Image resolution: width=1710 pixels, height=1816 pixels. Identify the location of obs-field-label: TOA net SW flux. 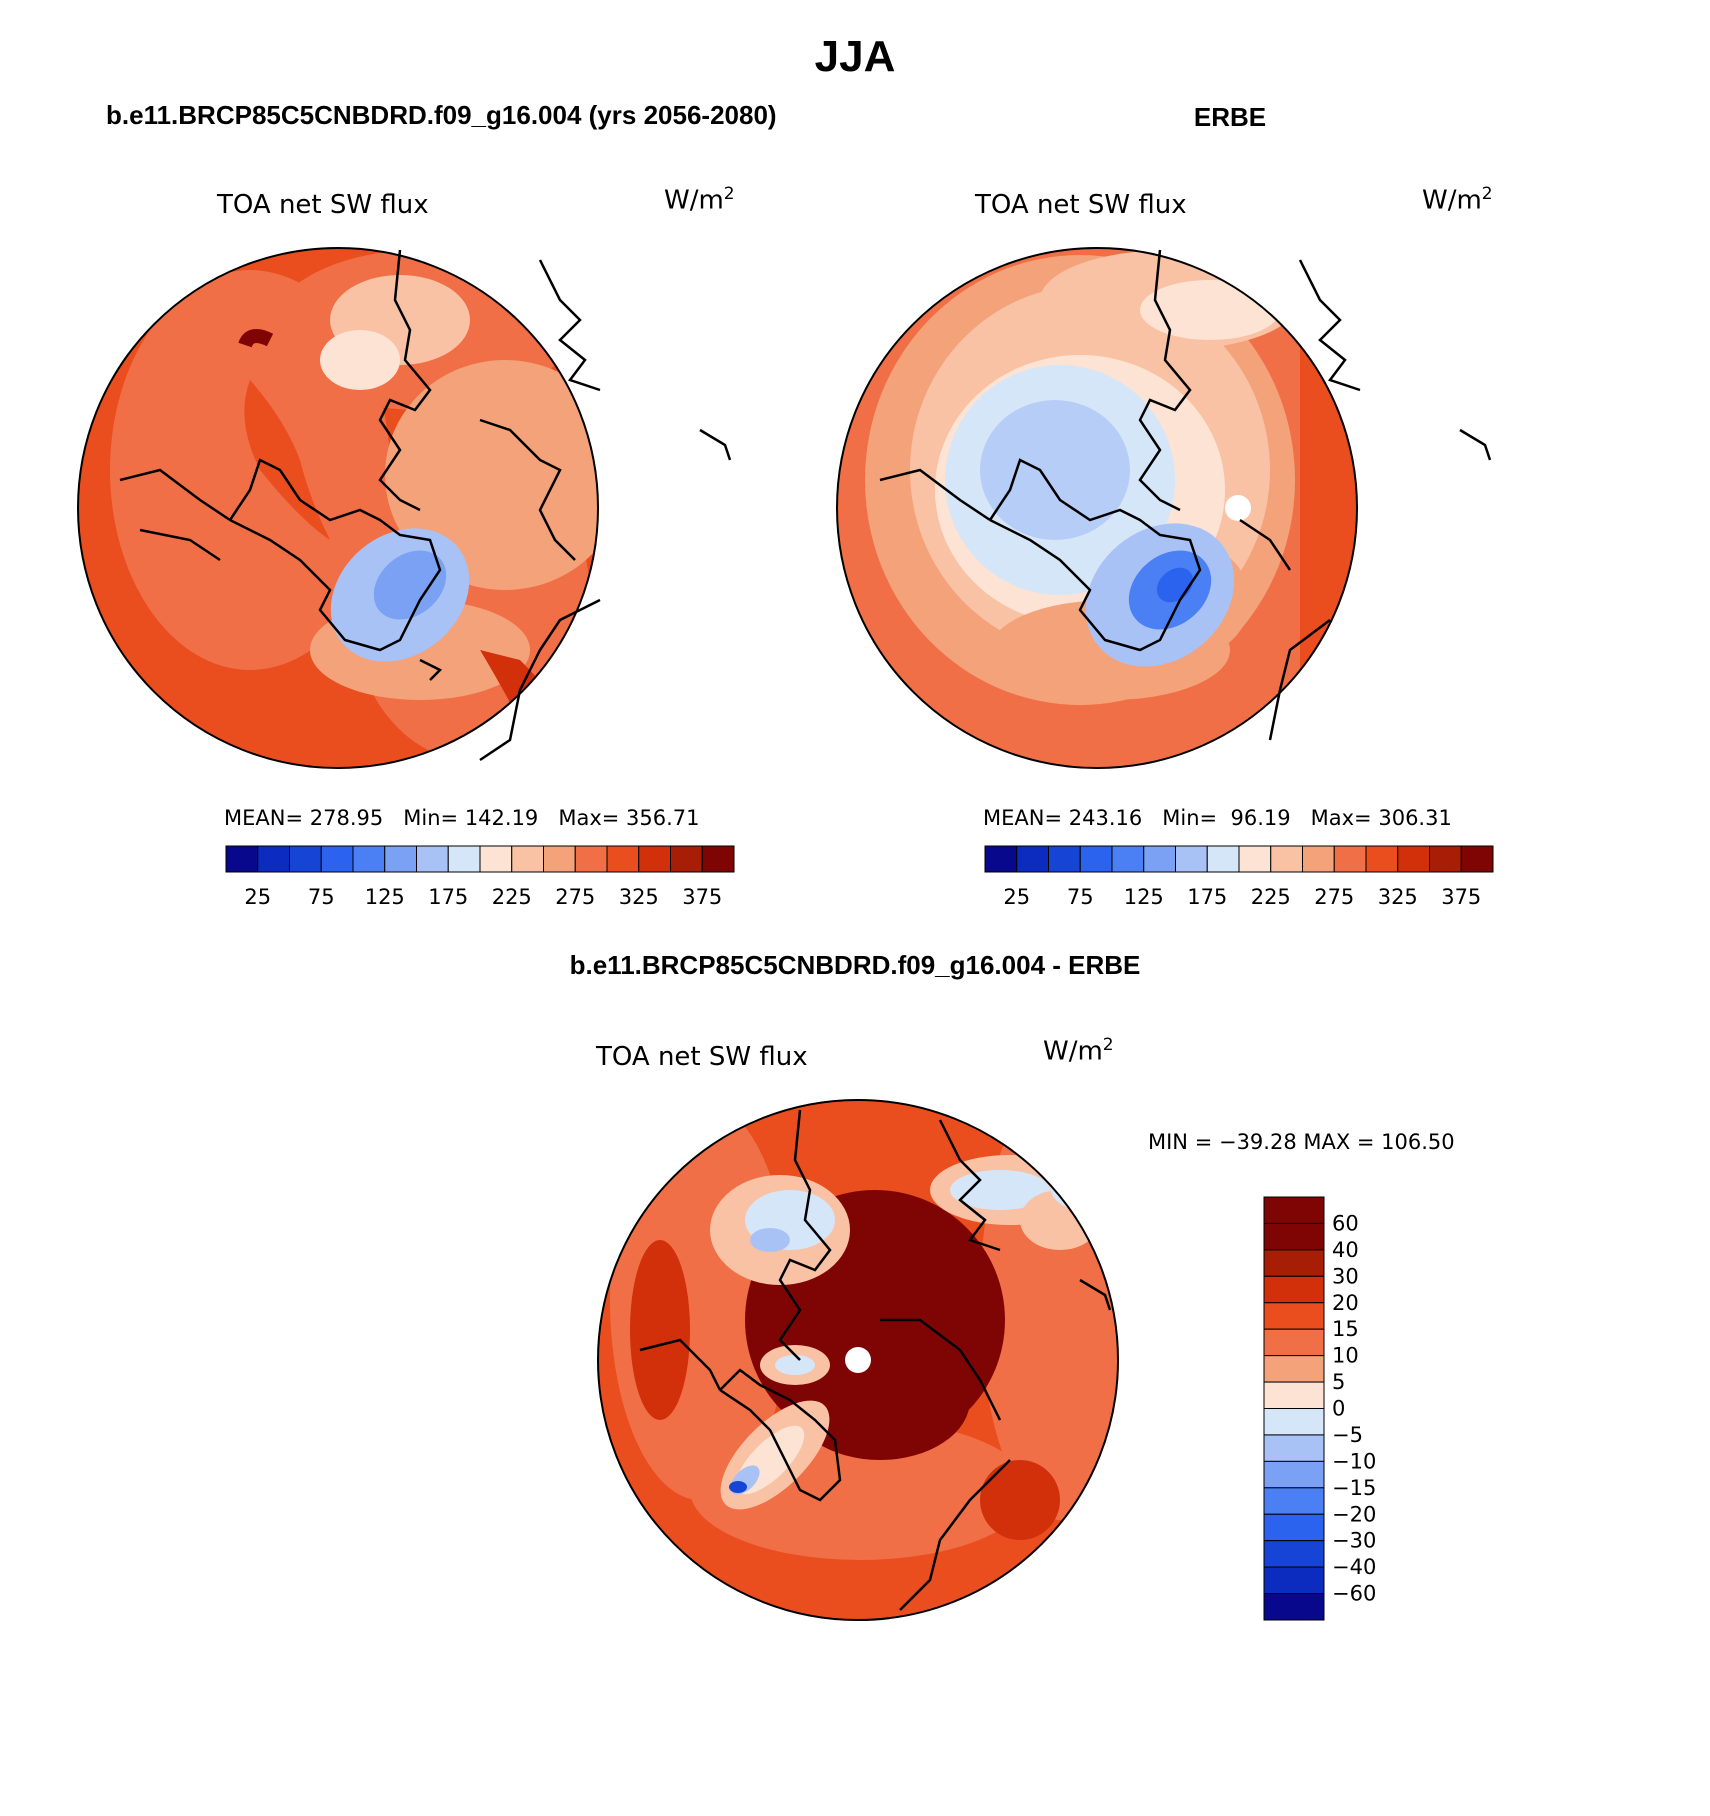
(1081, 205).